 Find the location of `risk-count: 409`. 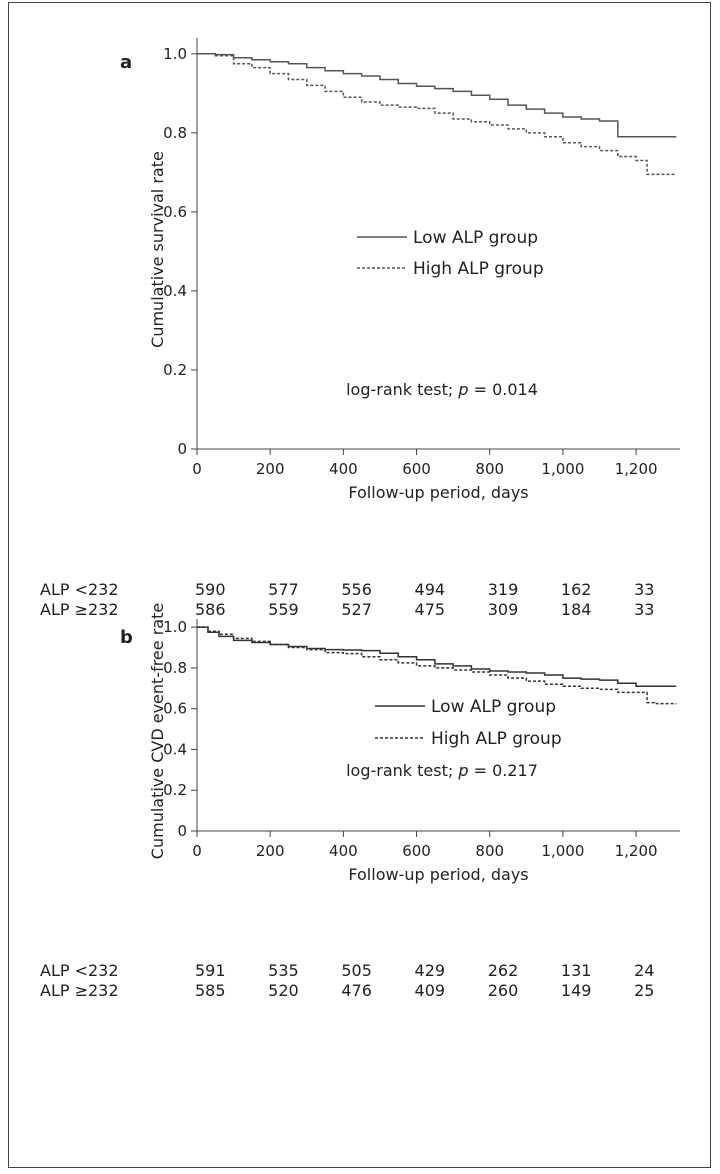

risk-count: 409 is located at coordinates (430, 990).